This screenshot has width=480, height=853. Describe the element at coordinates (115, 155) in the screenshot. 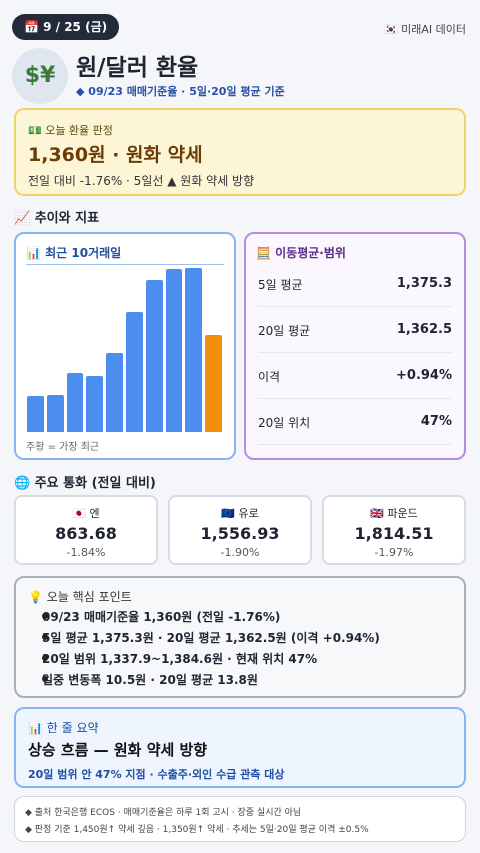

I see `verdict-headline: 1,360원 · 원화 약세` at that location.